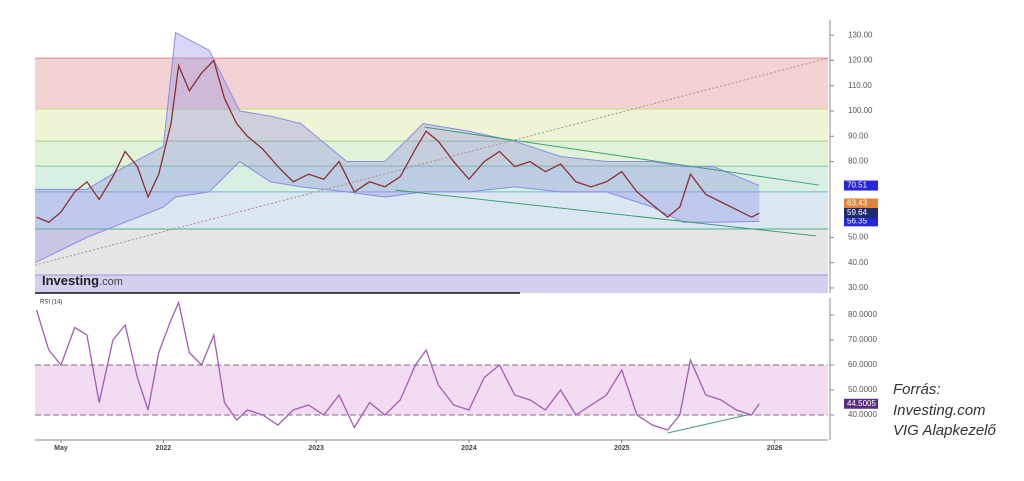 The height and width of the screenshot is (481, 1024). What do you see at coordinates (857, 203) in the screenshot?
I see `price-badge-text: 63.43` at bounding box center [857, 203].